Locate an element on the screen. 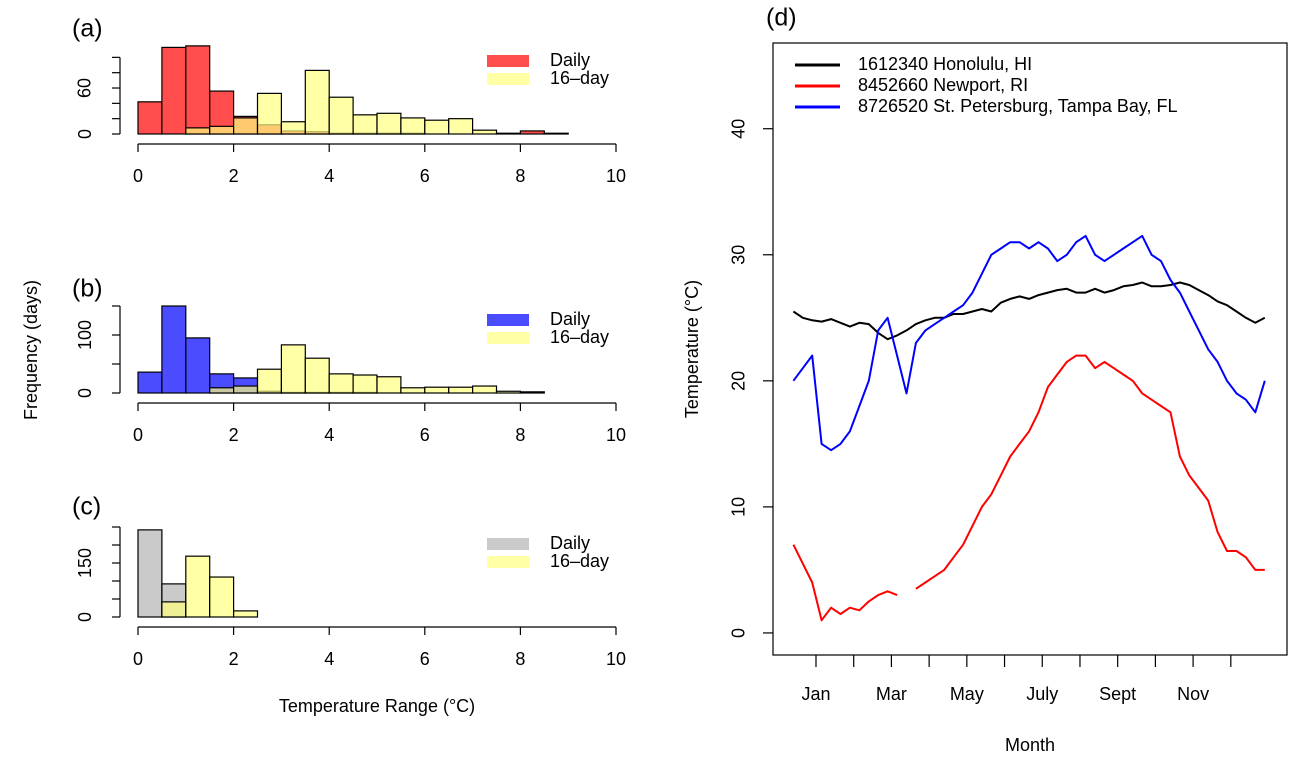  y-axis-label: Temperature (°C) is located at coordinates (692, 349).